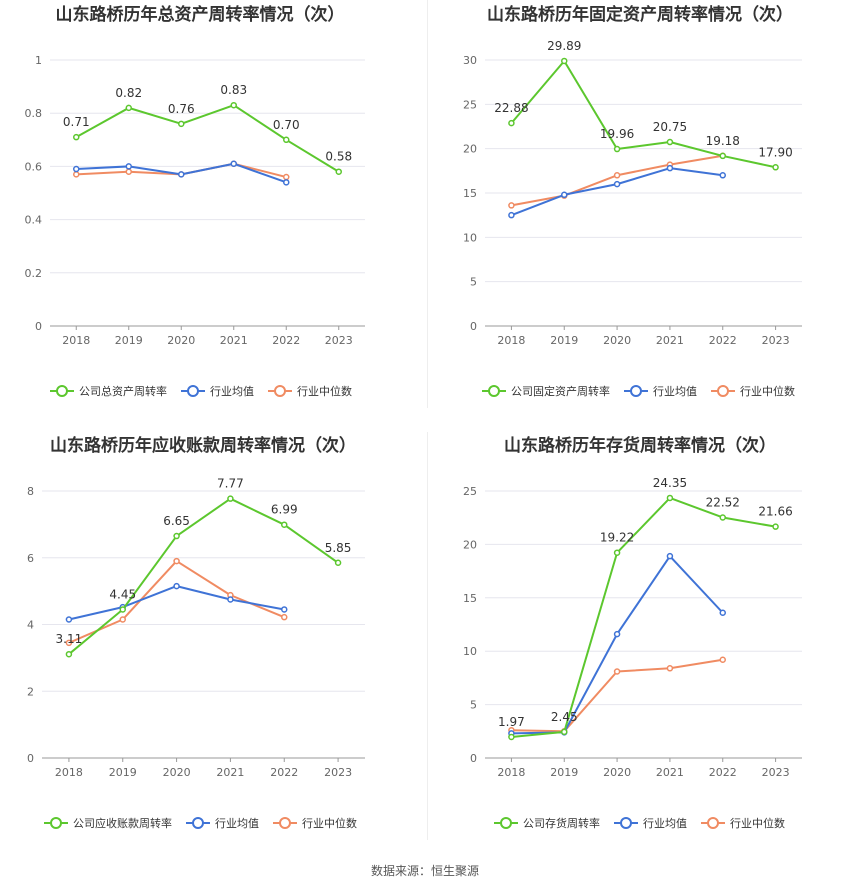 The width and height of the screenshot is (850, 891). Describe the element at coordinates (200, 14) in the screenshot. I see `chart-title: 山东路桥历年总资产周转率情况（次）` at that location.